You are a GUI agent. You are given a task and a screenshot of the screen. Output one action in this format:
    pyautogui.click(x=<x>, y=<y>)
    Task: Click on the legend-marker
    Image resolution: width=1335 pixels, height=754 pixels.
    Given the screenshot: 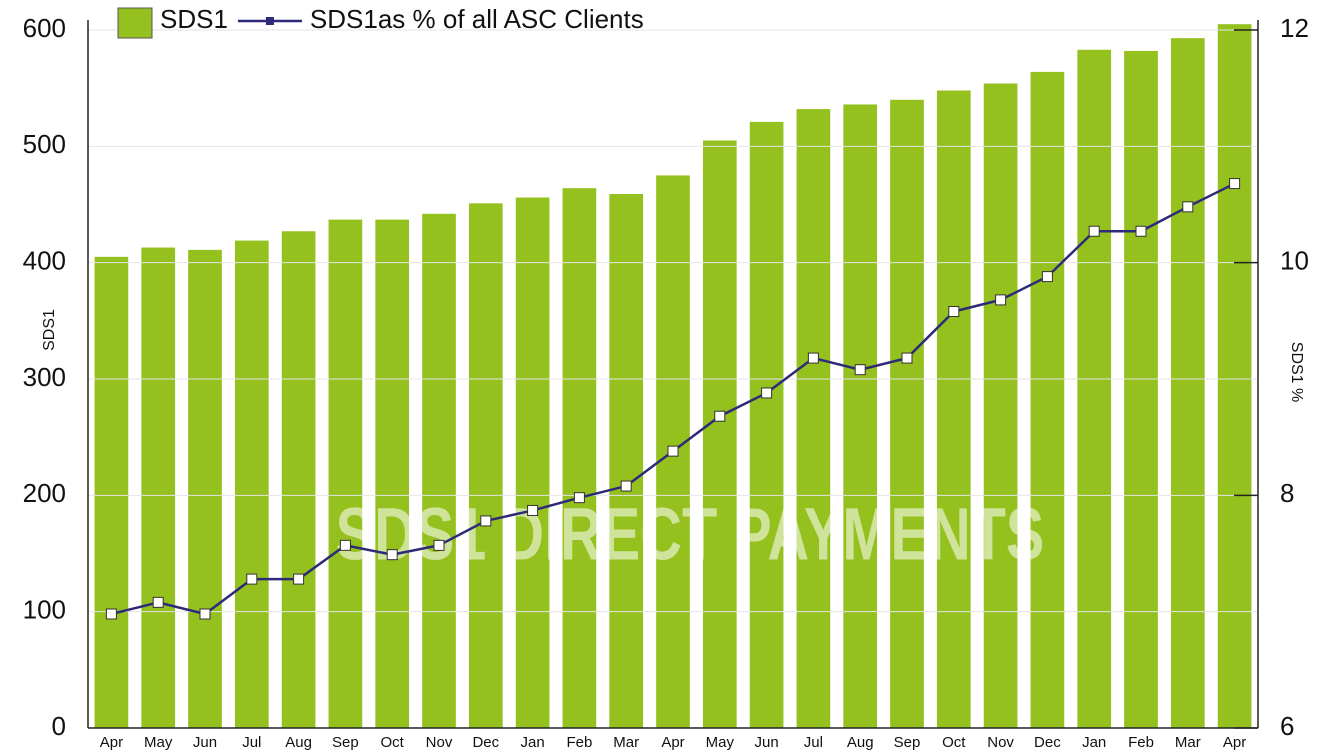 What is the action you would take?
    pyautogui.click(x=269, y=21)
    